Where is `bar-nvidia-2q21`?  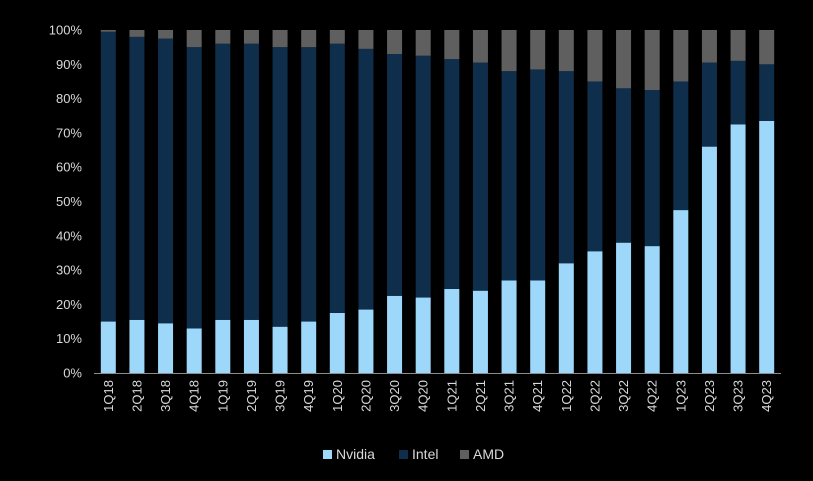 bar-nvidia-2q21 is located at coordinates (480, 331).